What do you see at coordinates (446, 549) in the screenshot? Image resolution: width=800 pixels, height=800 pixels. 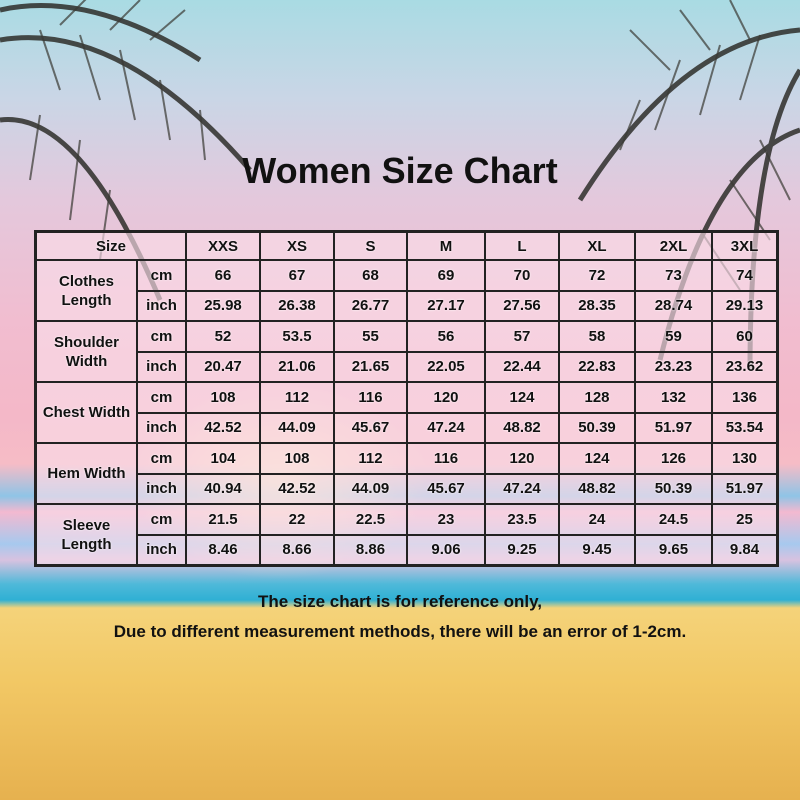 I see `table-cell: 9.06` at bounding box center [446, 549].